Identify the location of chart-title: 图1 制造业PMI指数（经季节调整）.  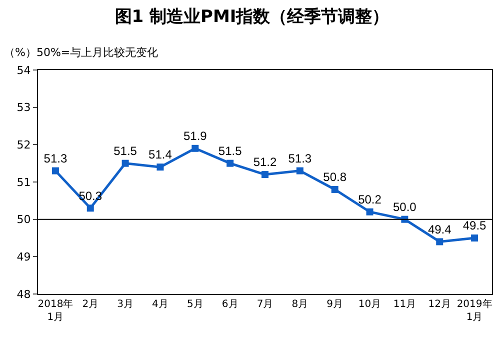
(252, 17).